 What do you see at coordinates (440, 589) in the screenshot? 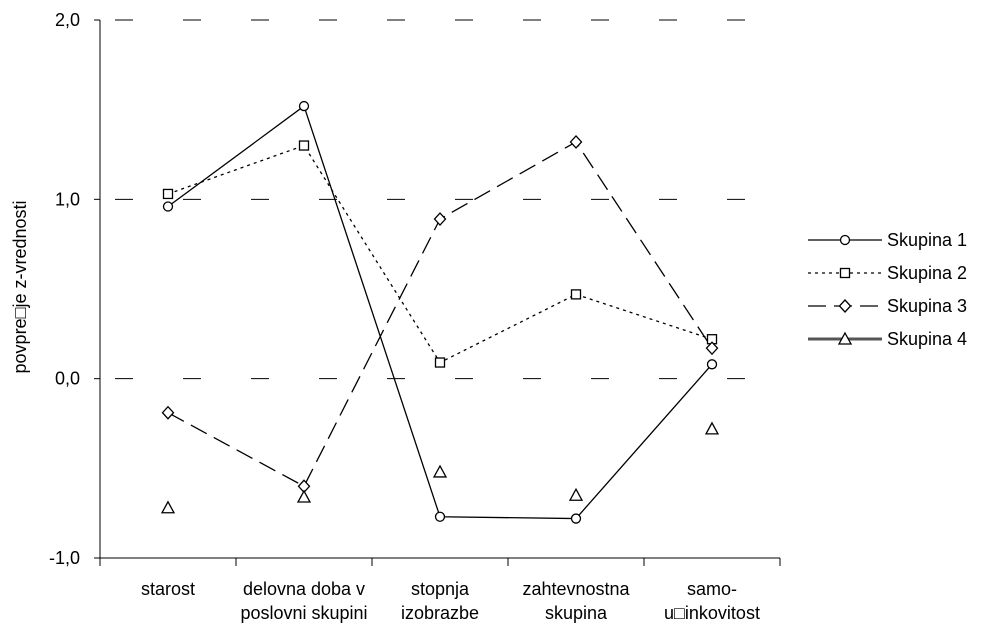
I see `x-tick-label: stopnja` at bounding box center [440, 589].